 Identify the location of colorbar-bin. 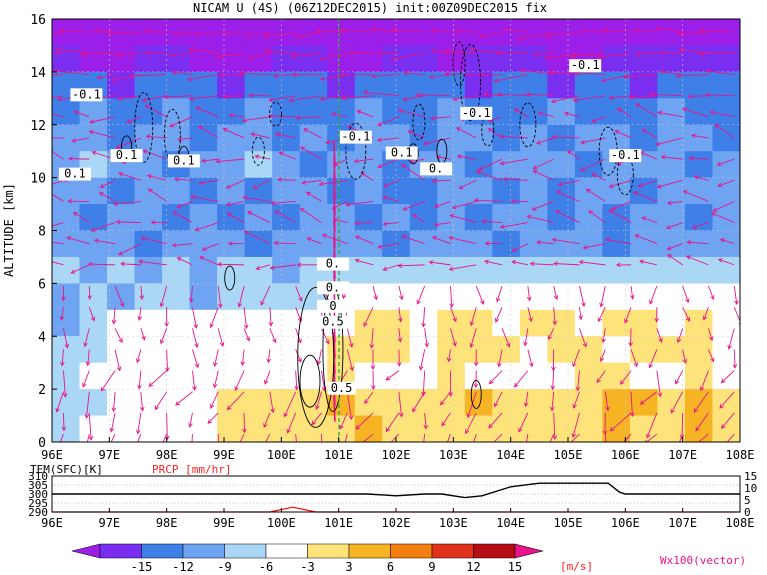
(328, 551).